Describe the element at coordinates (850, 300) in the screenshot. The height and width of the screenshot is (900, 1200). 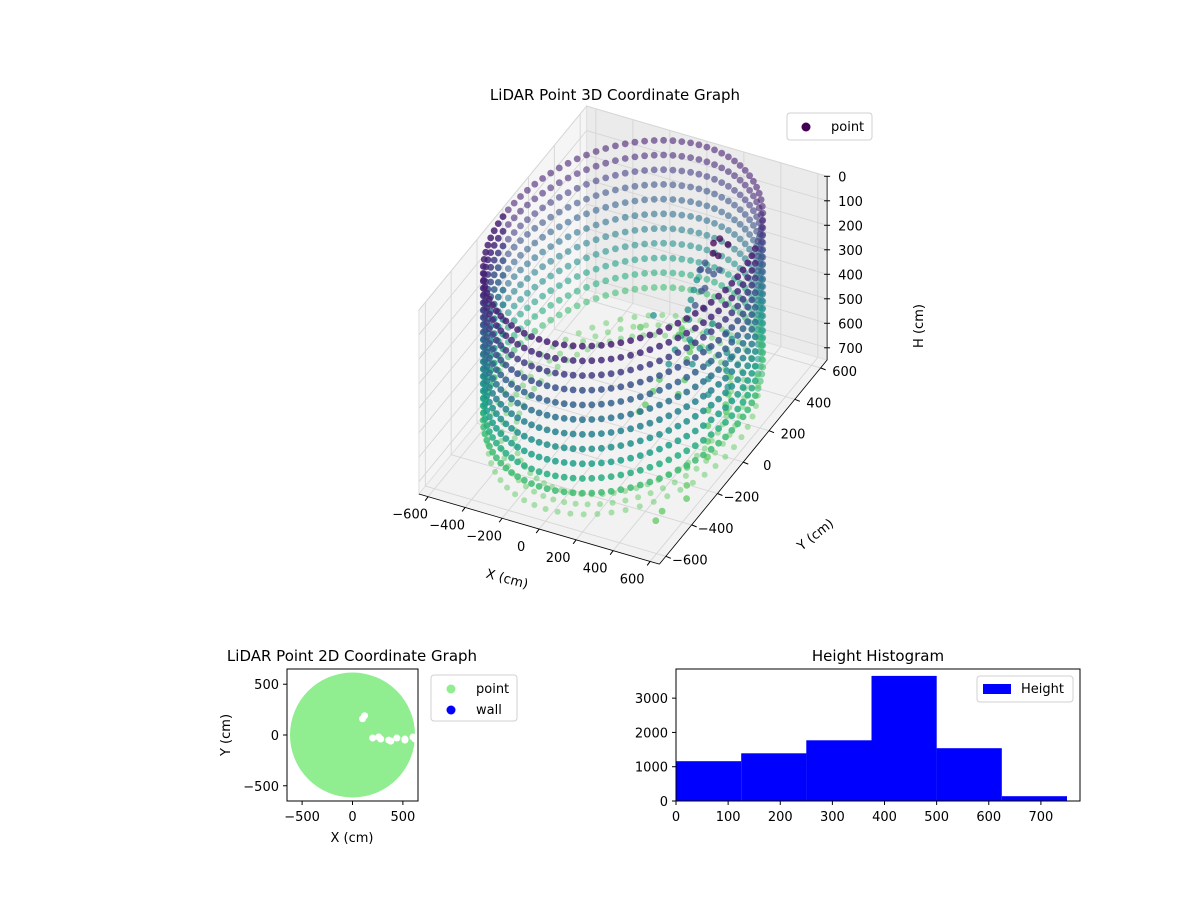
I see `z-tick-label: 500` at that location.